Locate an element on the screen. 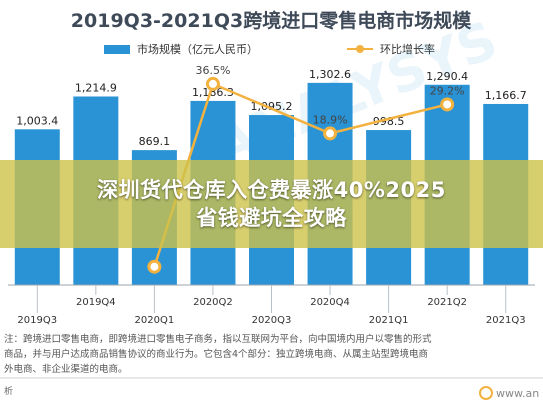 The height and width of the screenshot is (408, 543). legend-label-line: 环比增长率 is located at coordinates (407, 49).